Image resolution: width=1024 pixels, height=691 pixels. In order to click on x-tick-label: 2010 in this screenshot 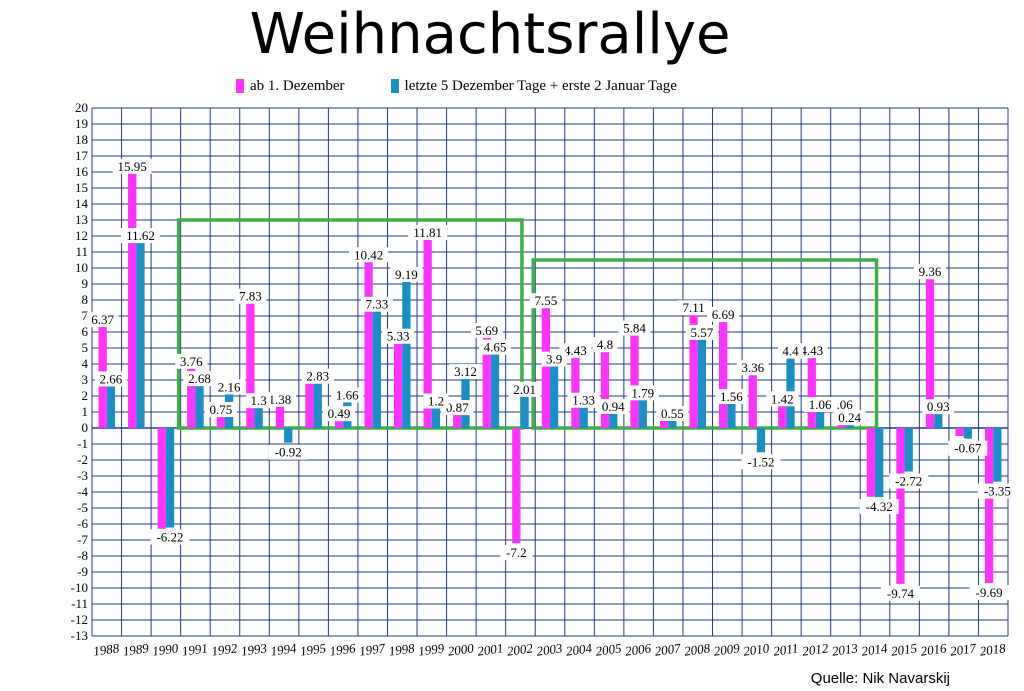, I will do `click(756, 649)`.